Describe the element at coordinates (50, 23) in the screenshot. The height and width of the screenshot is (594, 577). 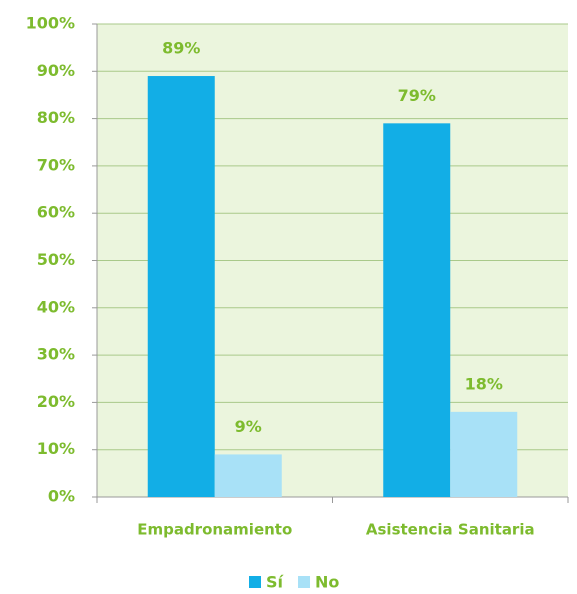
I see `y-tick-label: 100%` at that location.